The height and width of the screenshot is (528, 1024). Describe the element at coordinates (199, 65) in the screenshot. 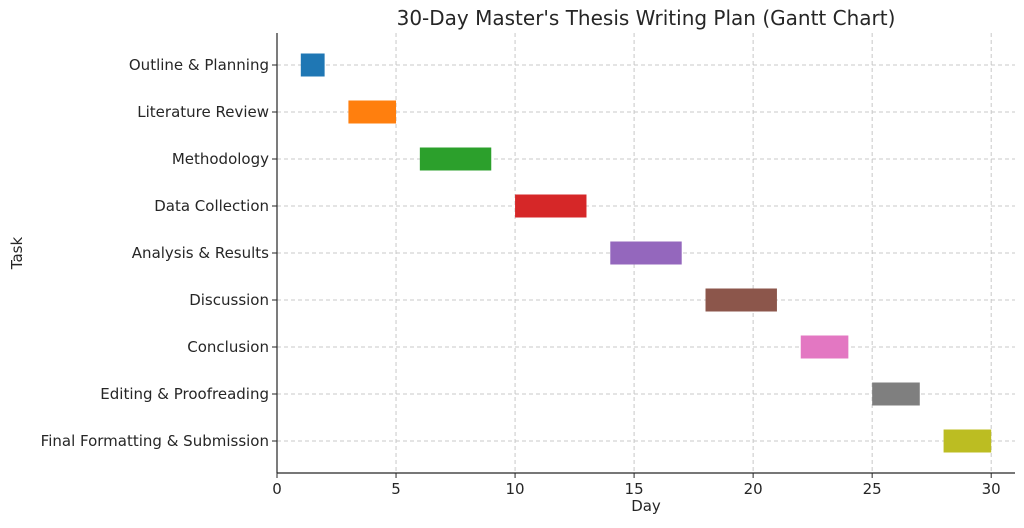

I see `y-tick-label: Outline & Planning` at that location.